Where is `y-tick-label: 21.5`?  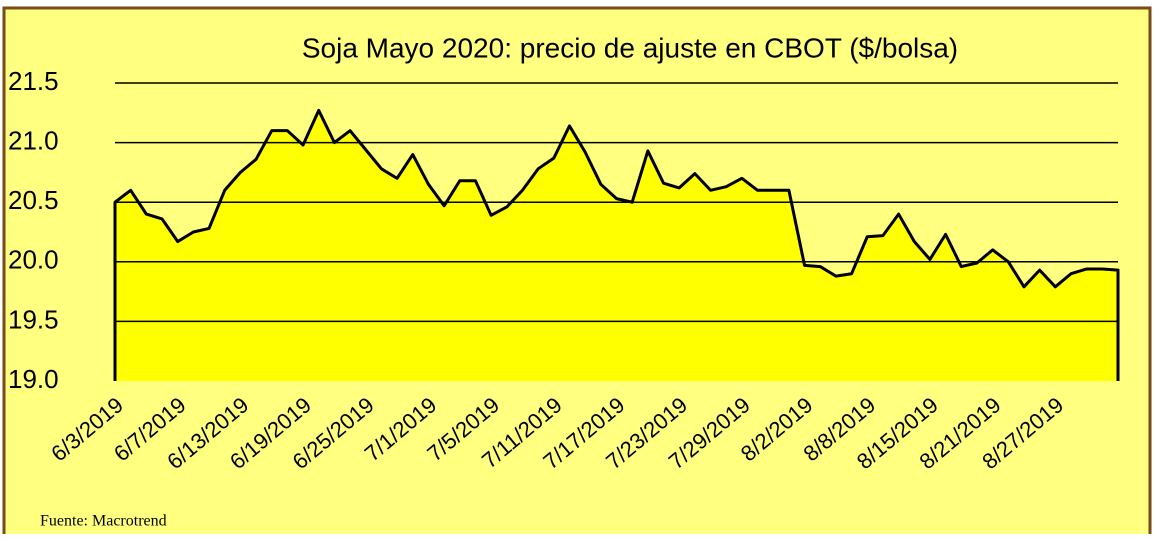 y-tick-label: 21.5 is located at coordinates (33, 81).